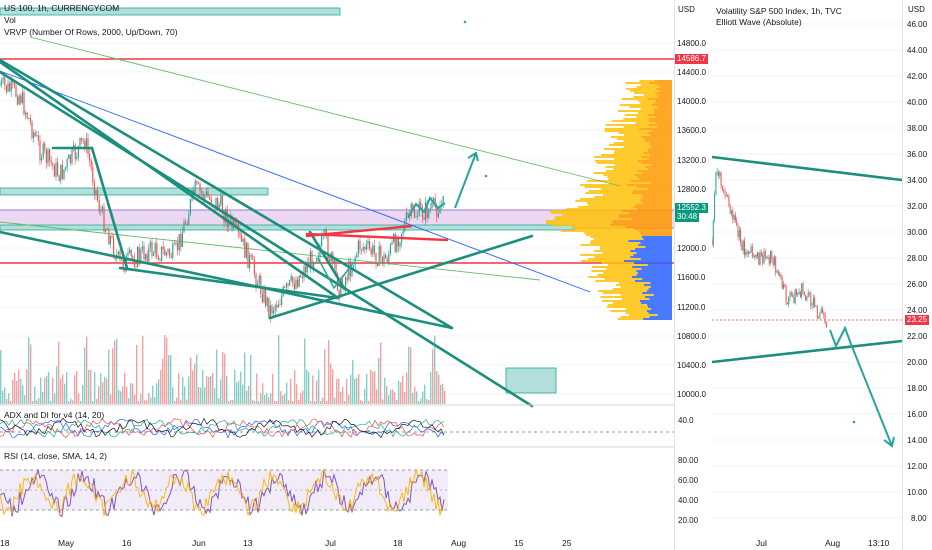  I want to click on rsi-tick: 80.00, so click(688, 460).